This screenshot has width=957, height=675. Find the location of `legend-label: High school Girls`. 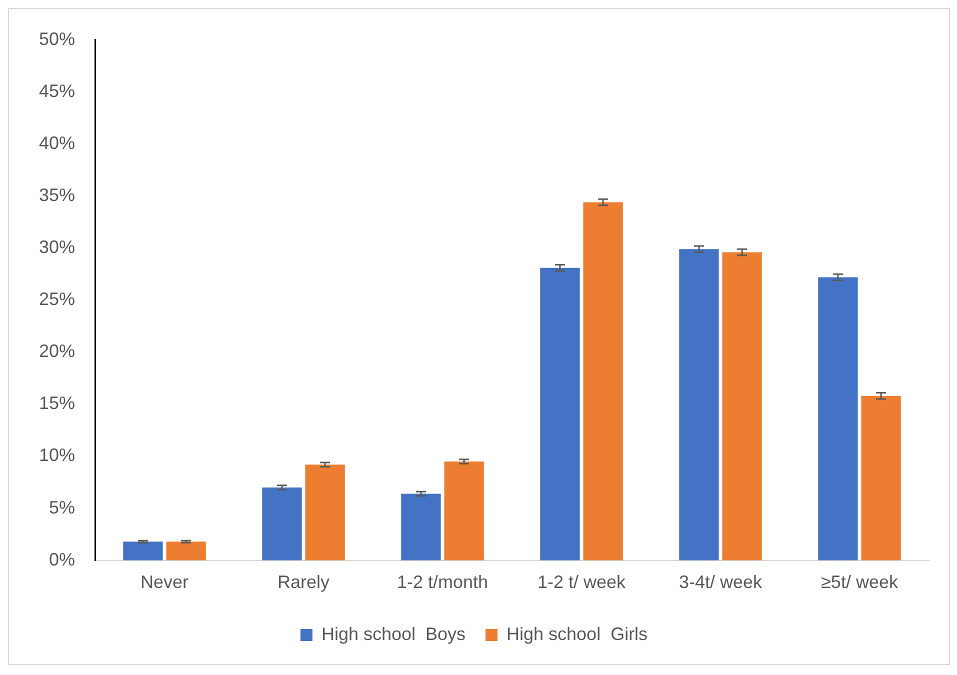

legend-label: High school Girls is located at coordinates (577, 634).